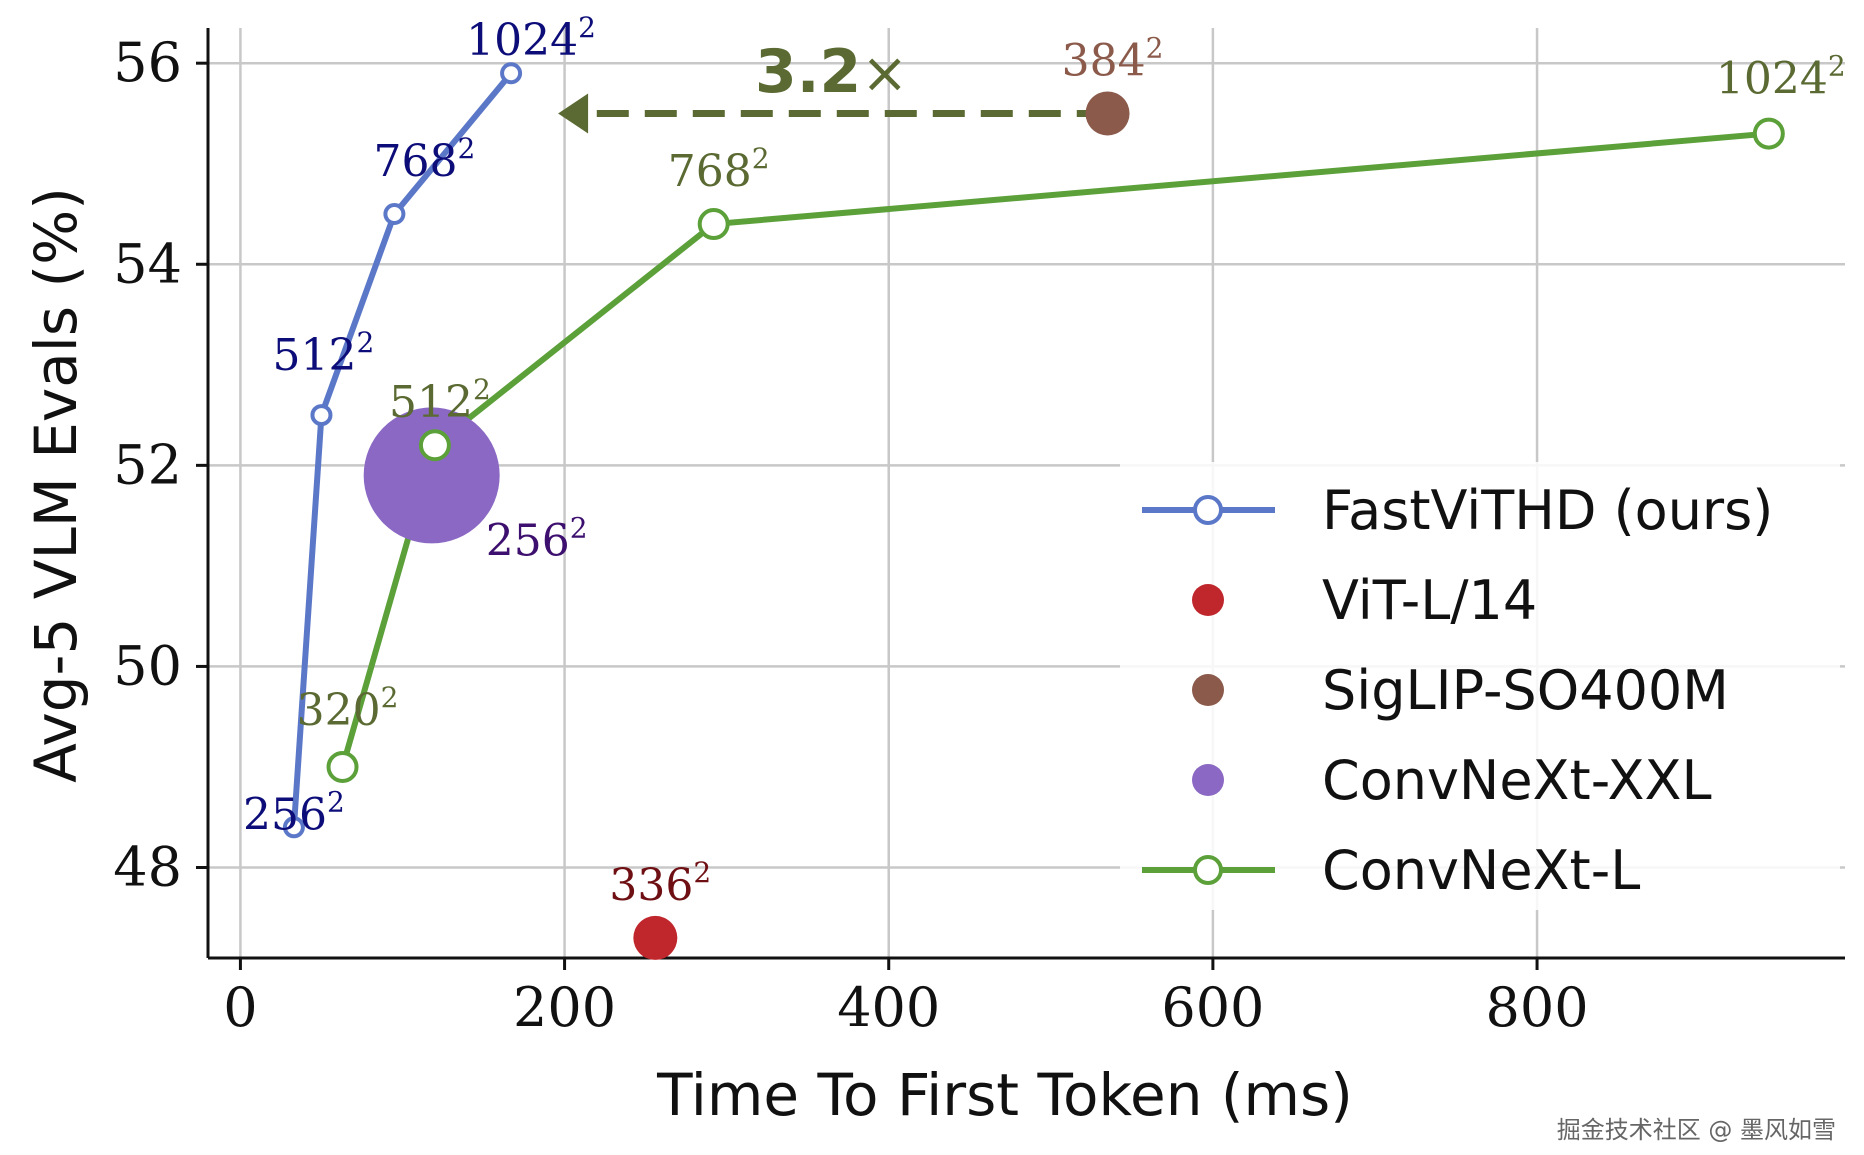 The width and height of the screenshot is (1864, 1155). What do you see at coordinates (1113, 58) in the screenshot?
I see `point-label-siglip-so400m: 3842` at bounding box center [1113, 58].